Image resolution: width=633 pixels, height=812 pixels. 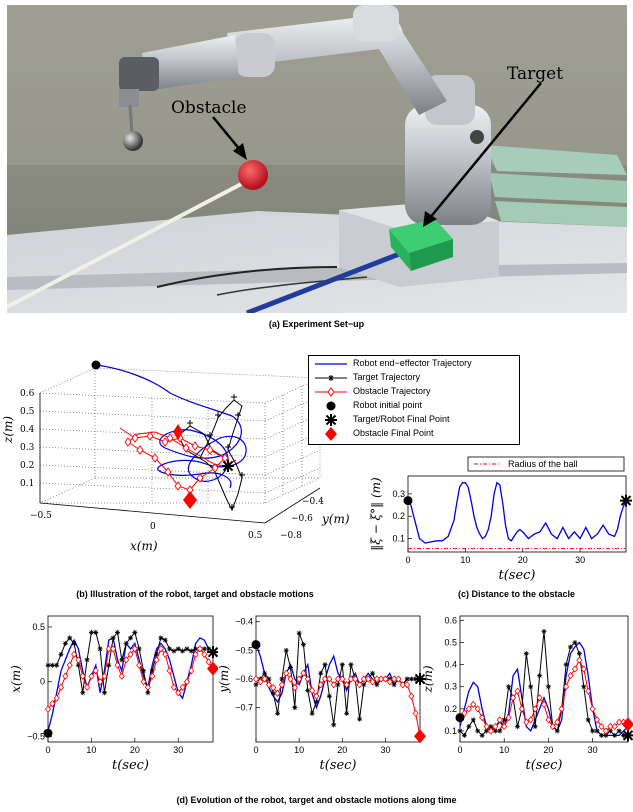 I want to click on legend-label: Obstacle Trajectory, so click(x=392, y=391).